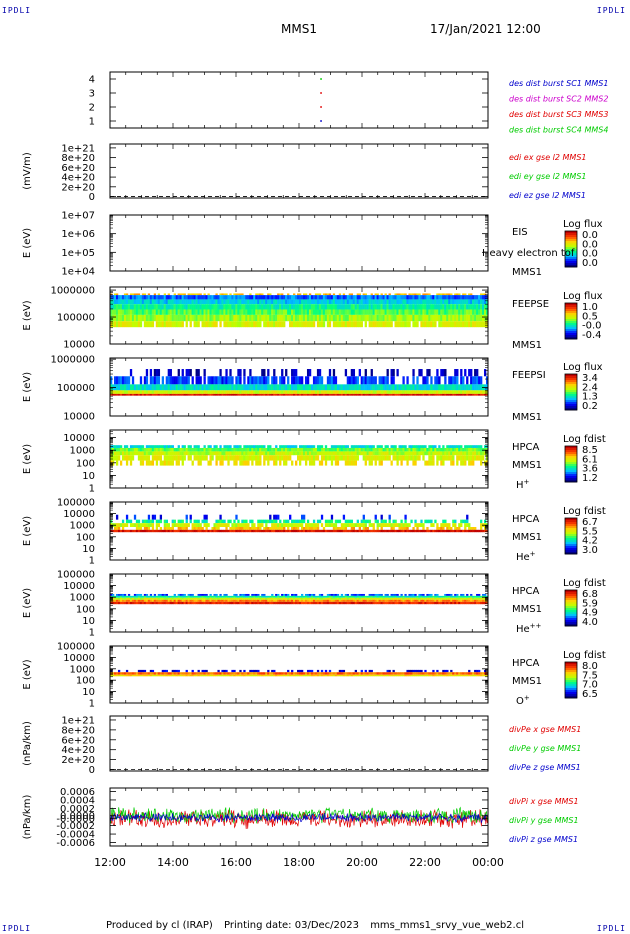  What do you see at coordinates (528, 253) in the screenshot?
I see `overlay-note: Heavy electron tof` at bounding box center [528, 253].